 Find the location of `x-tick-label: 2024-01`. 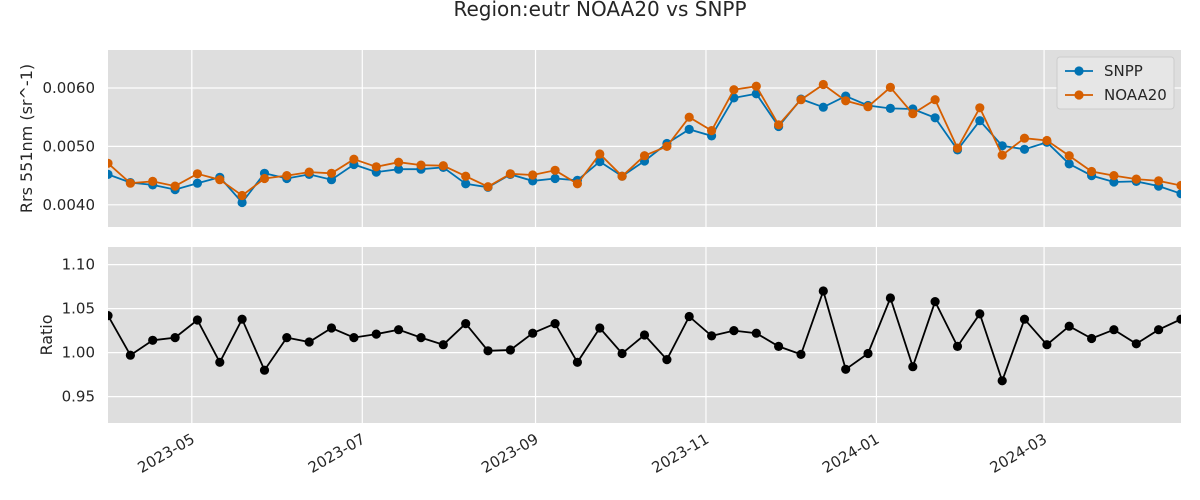

x-tick-label: 2024-01 is located at coordinates (850, 453).